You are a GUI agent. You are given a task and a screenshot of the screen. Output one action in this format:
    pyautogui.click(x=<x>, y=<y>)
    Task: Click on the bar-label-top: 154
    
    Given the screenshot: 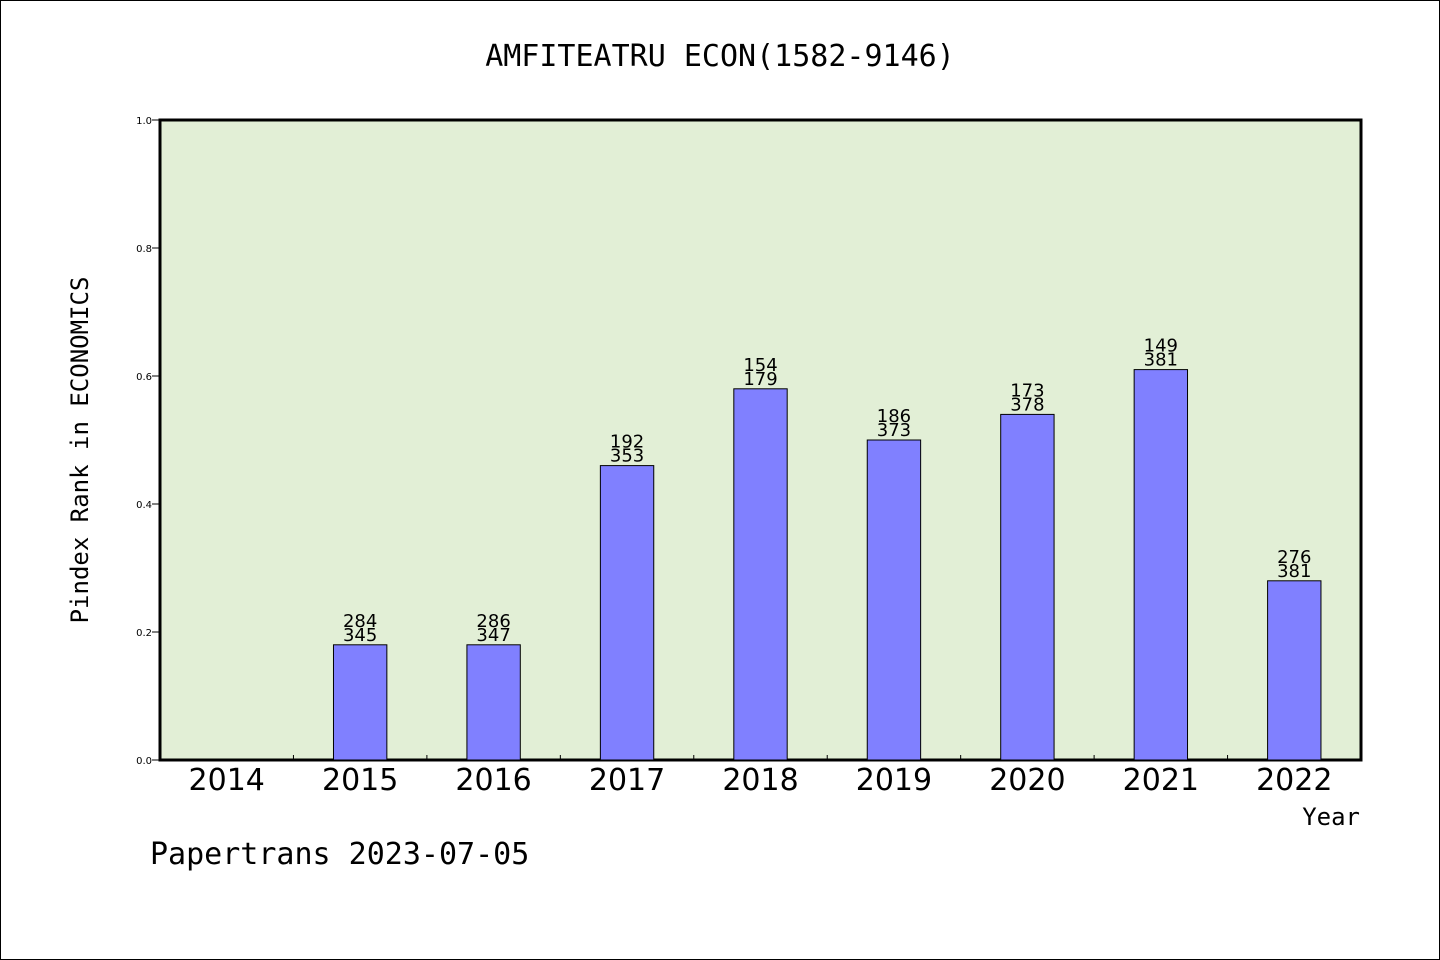 What is the action you would take?
    pyautogui.click(x=760, y=365)
    